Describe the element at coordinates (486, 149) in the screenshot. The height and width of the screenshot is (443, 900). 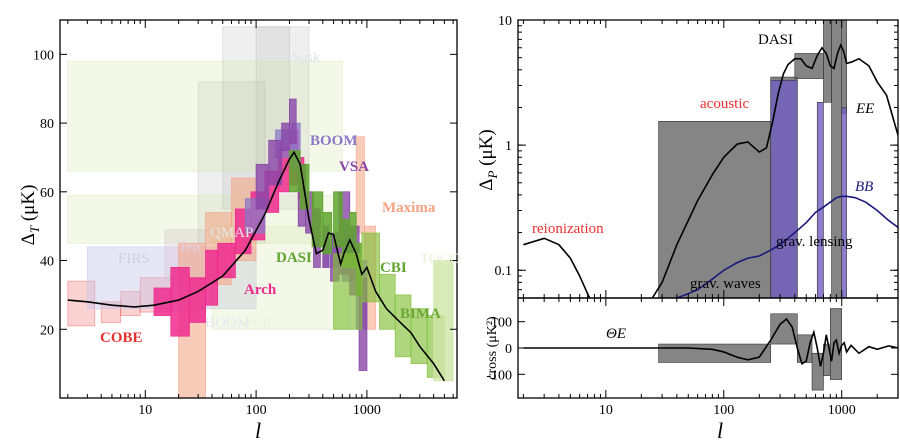
I see `right-ylabel-unit: (μK)` at that location.